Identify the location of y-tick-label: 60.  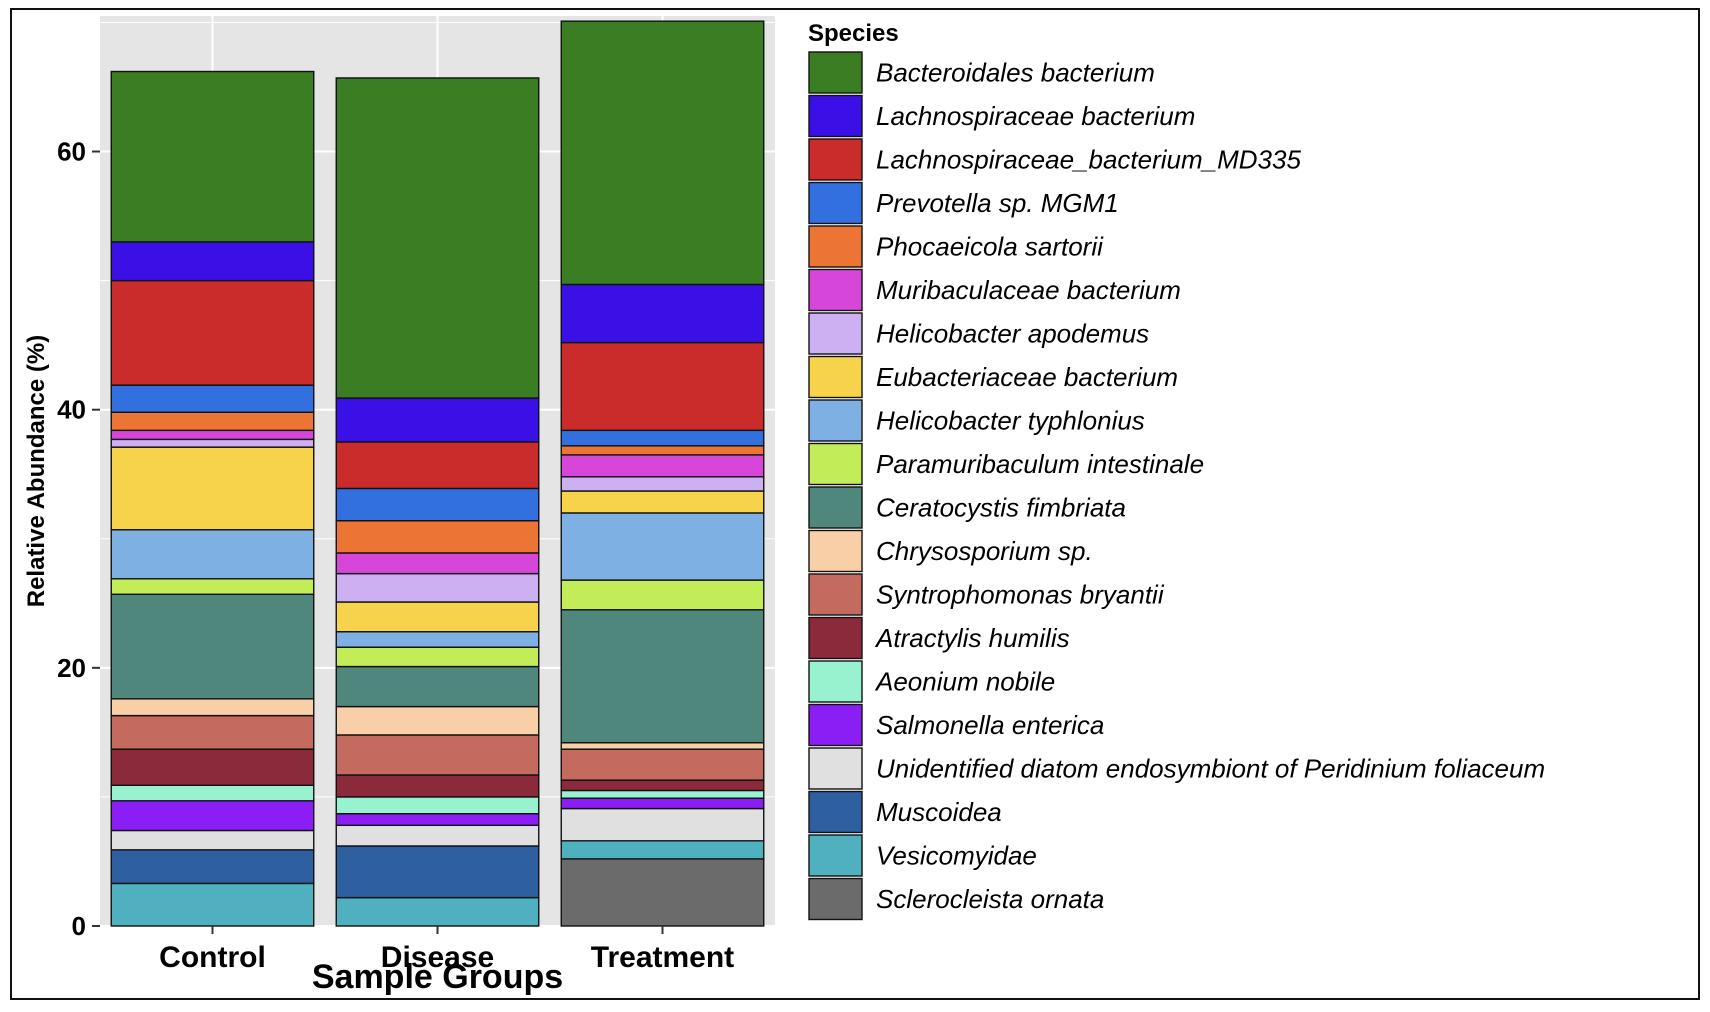
(71, 152).